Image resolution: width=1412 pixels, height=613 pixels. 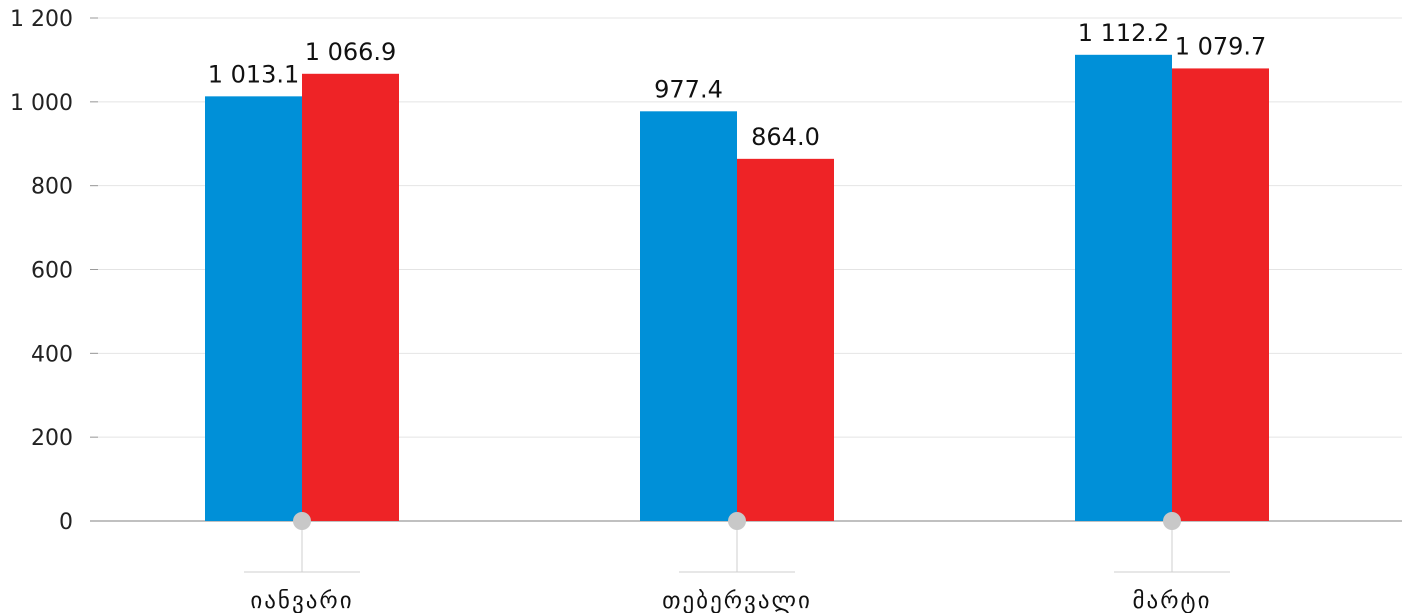 I want to click on y-tick-label: 200, so click(x=52, y=438).